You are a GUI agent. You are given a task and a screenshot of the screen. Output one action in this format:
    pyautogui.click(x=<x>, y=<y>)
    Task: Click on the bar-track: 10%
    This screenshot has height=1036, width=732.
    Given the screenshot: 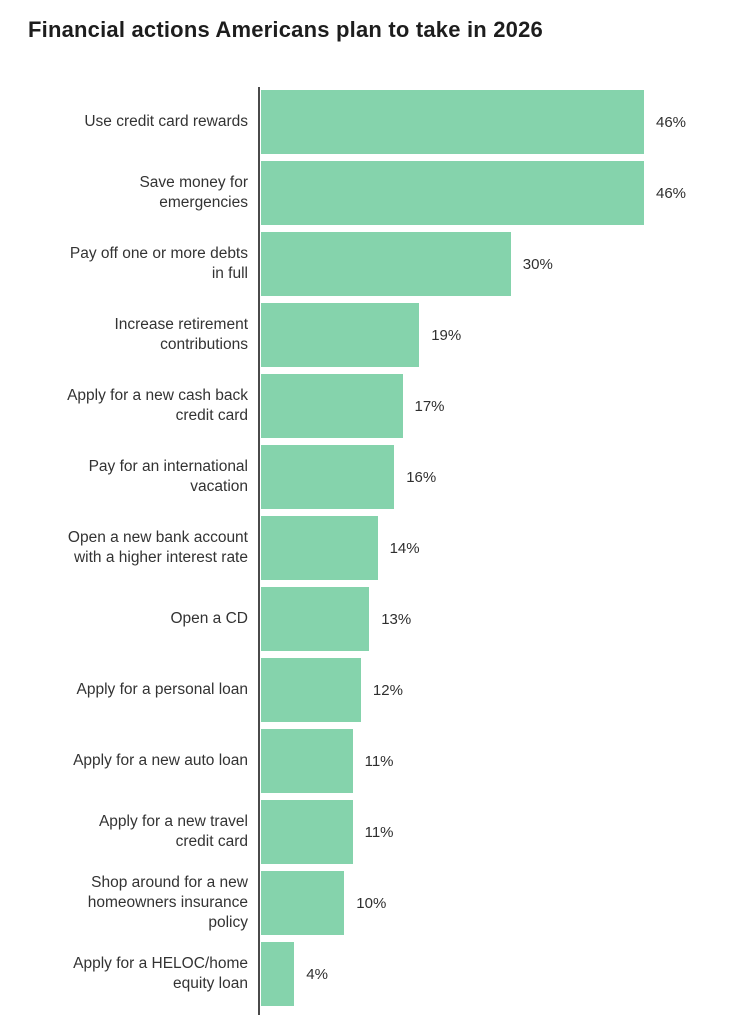 What is the action you would take?
    pyautogui.click(x=324, y=903)
    